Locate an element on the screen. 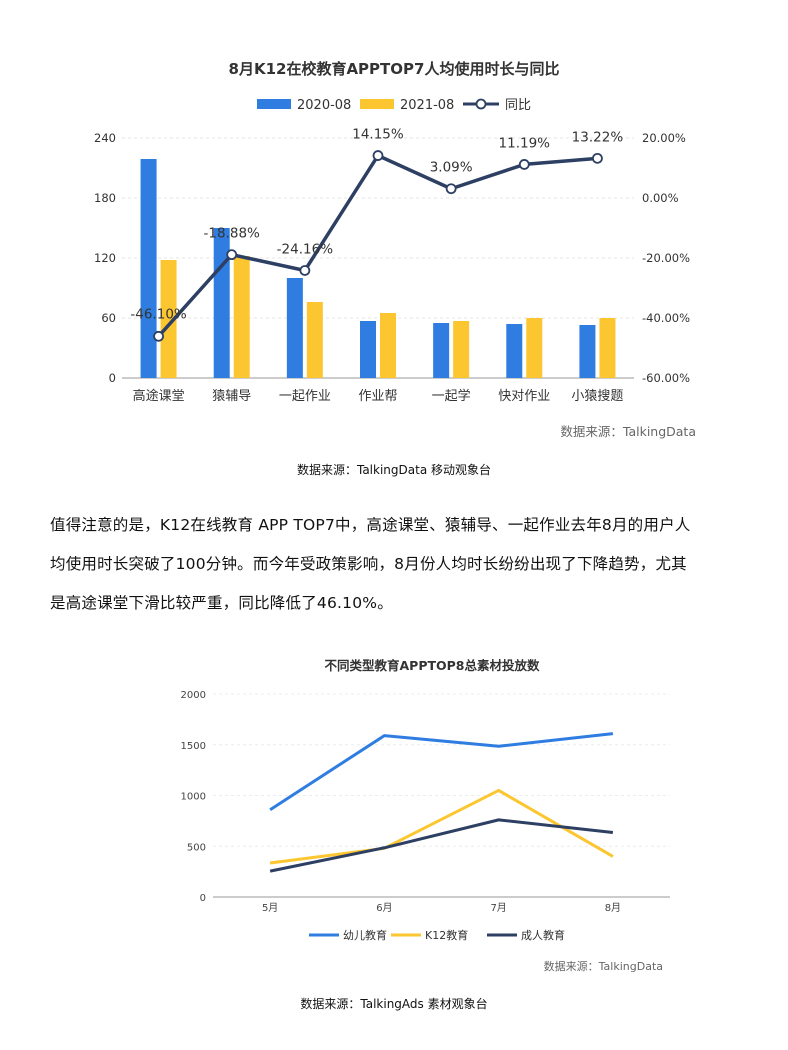 This screenshot has width=788, height=1050. yoy-data-label: 3.09% is located at coordinates (451, 168).